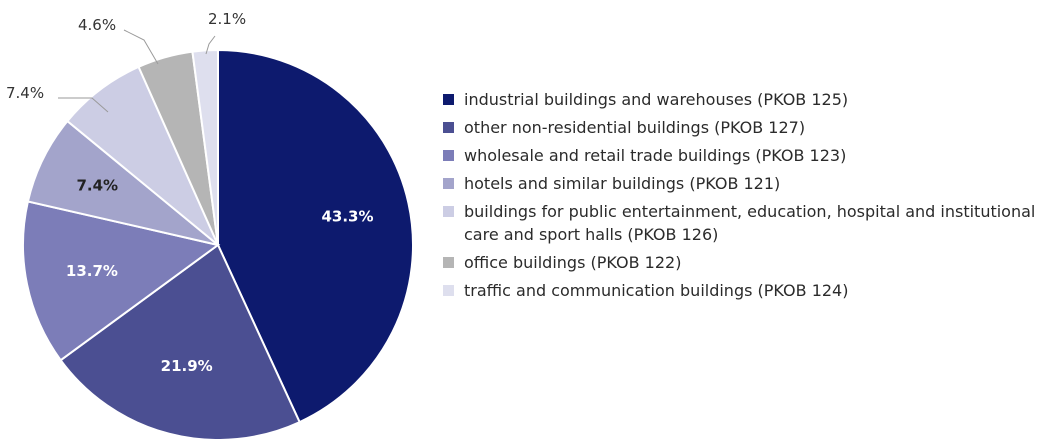  Describe the element at coordinates (227, 19) in the screenshot. I see `slice-value-label: 2.1%` at that location.